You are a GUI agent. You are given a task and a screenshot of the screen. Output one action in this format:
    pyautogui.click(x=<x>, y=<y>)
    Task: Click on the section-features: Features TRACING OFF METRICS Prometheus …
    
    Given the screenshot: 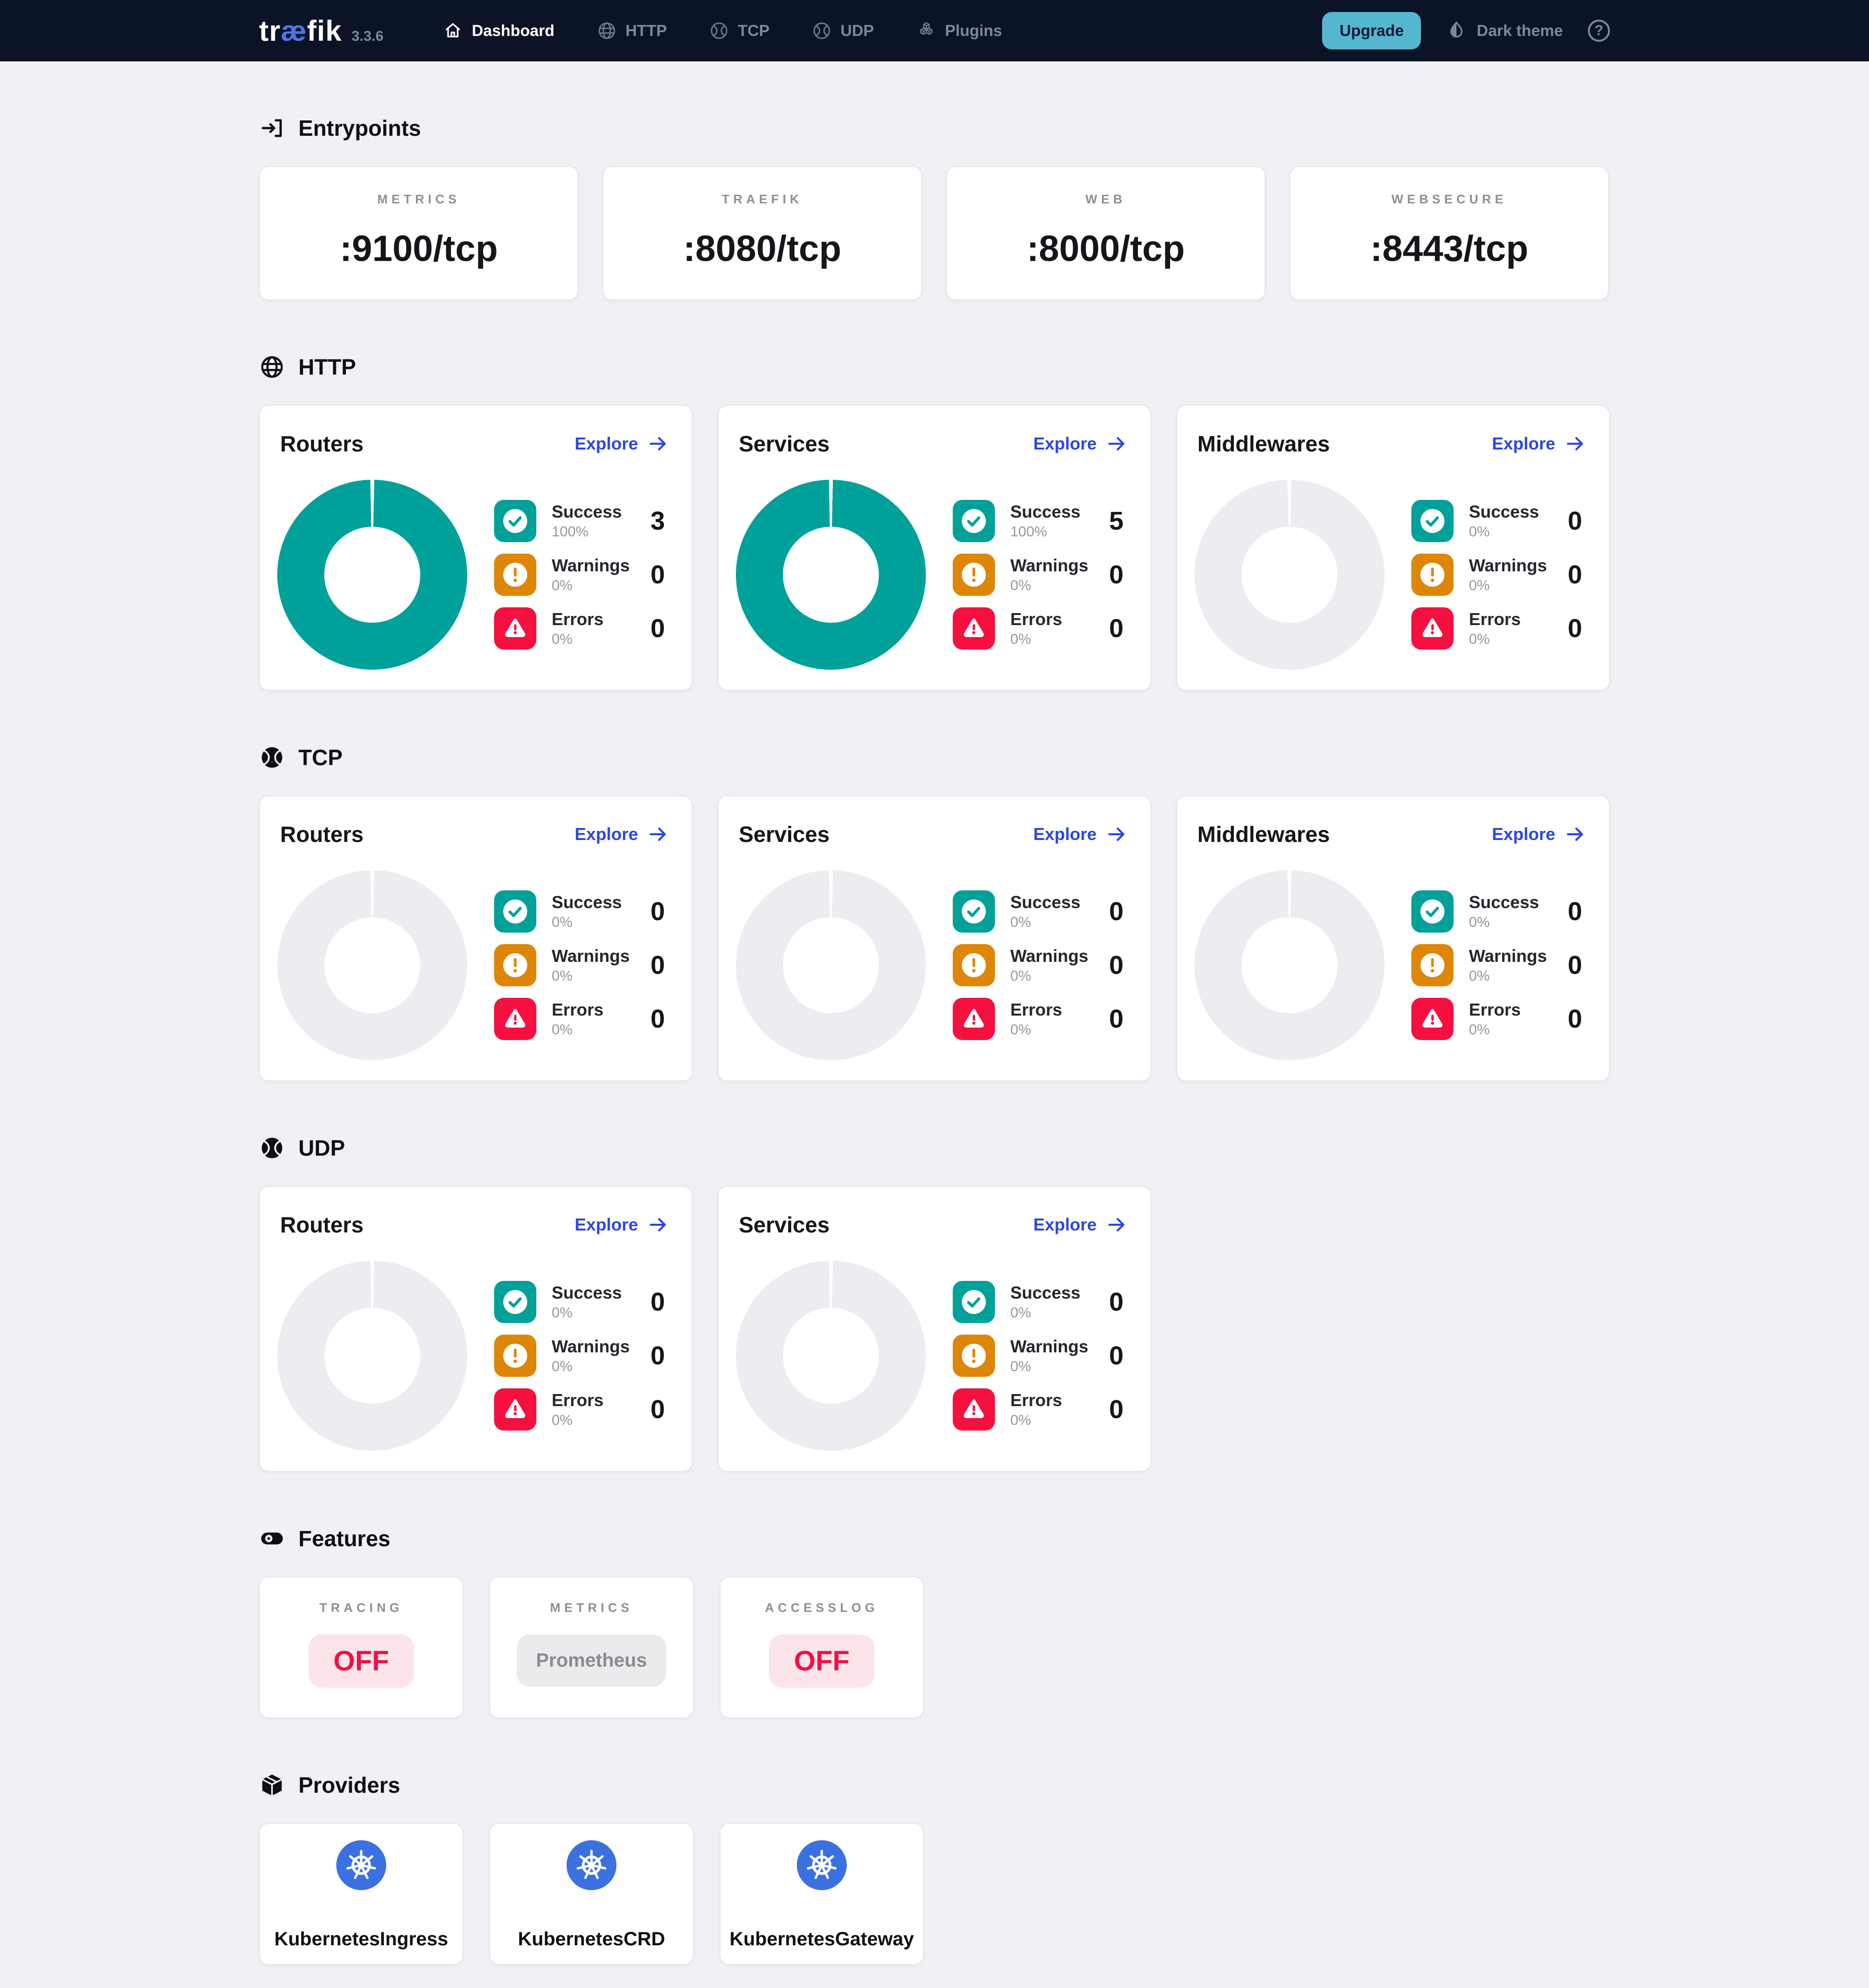 What is the action you would take?
    pyautogui.click(x=934, y=1622)
    